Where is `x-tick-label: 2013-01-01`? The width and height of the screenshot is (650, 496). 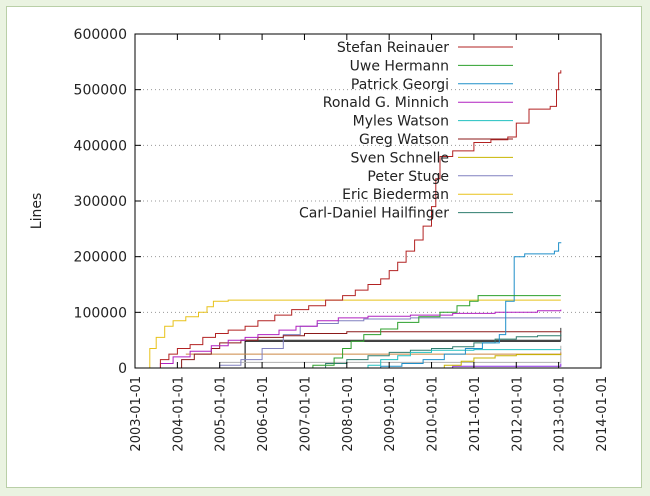 x-tick-label: 2013-01-01 is located at coordinates (560, 414).